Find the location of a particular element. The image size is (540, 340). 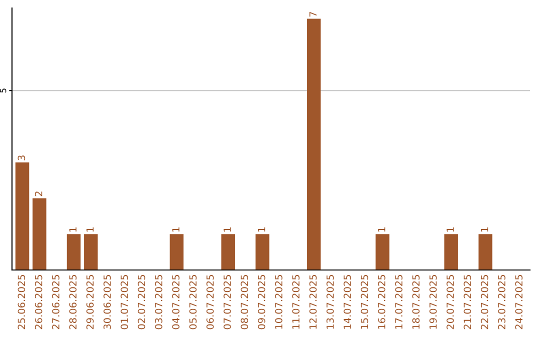

x-tick-label: 15.07.2025 is located at coordinates (364, 302).